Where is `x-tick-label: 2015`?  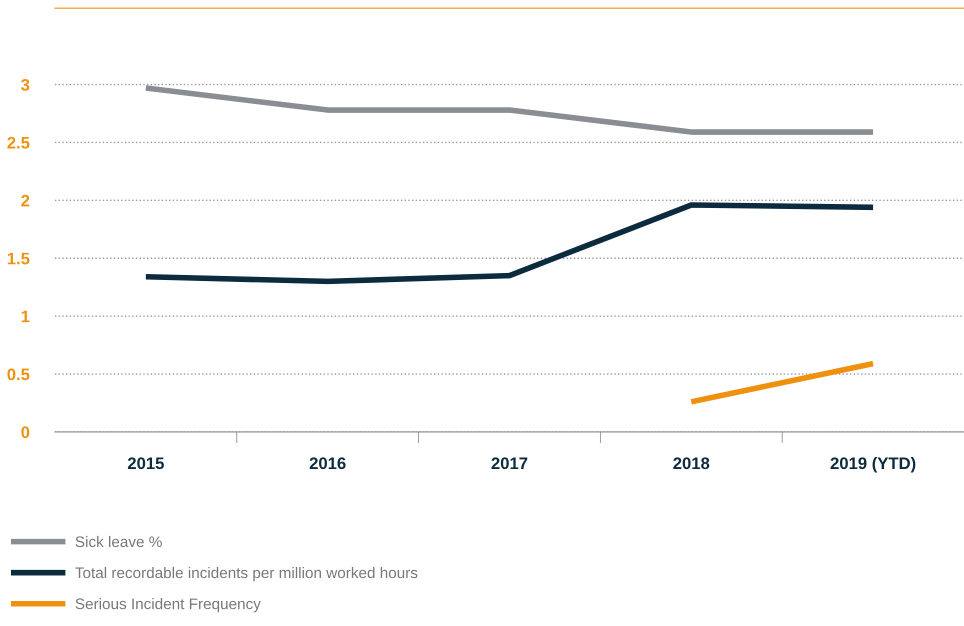
x-tick-label: 2015 is located at coordinates (146, 463).